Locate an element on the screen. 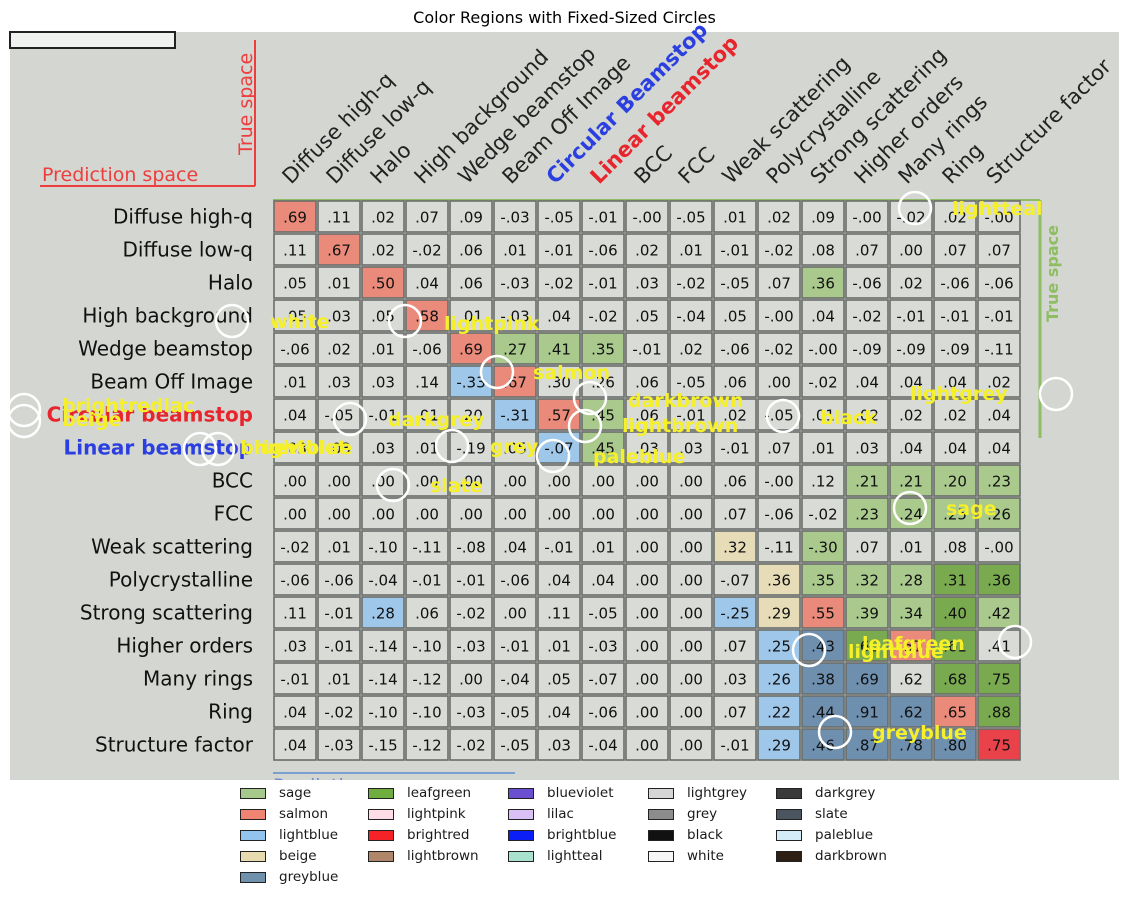 Image resolution: width=1129 pixels, height=899 pixels. legend-label: darkbrown is located at coordinates (851, 856).